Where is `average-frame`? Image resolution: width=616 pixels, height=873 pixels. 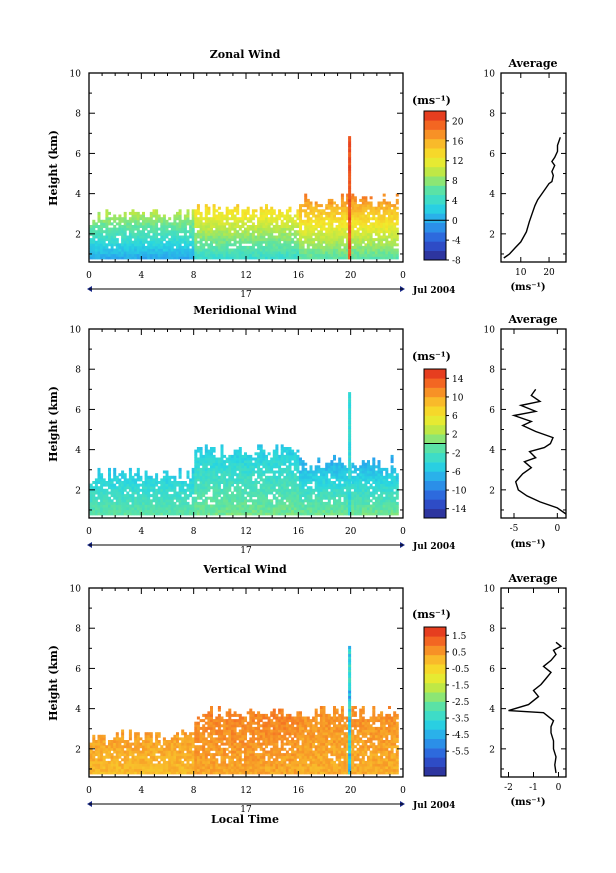
average-frame is located at coordinates (533, 167).